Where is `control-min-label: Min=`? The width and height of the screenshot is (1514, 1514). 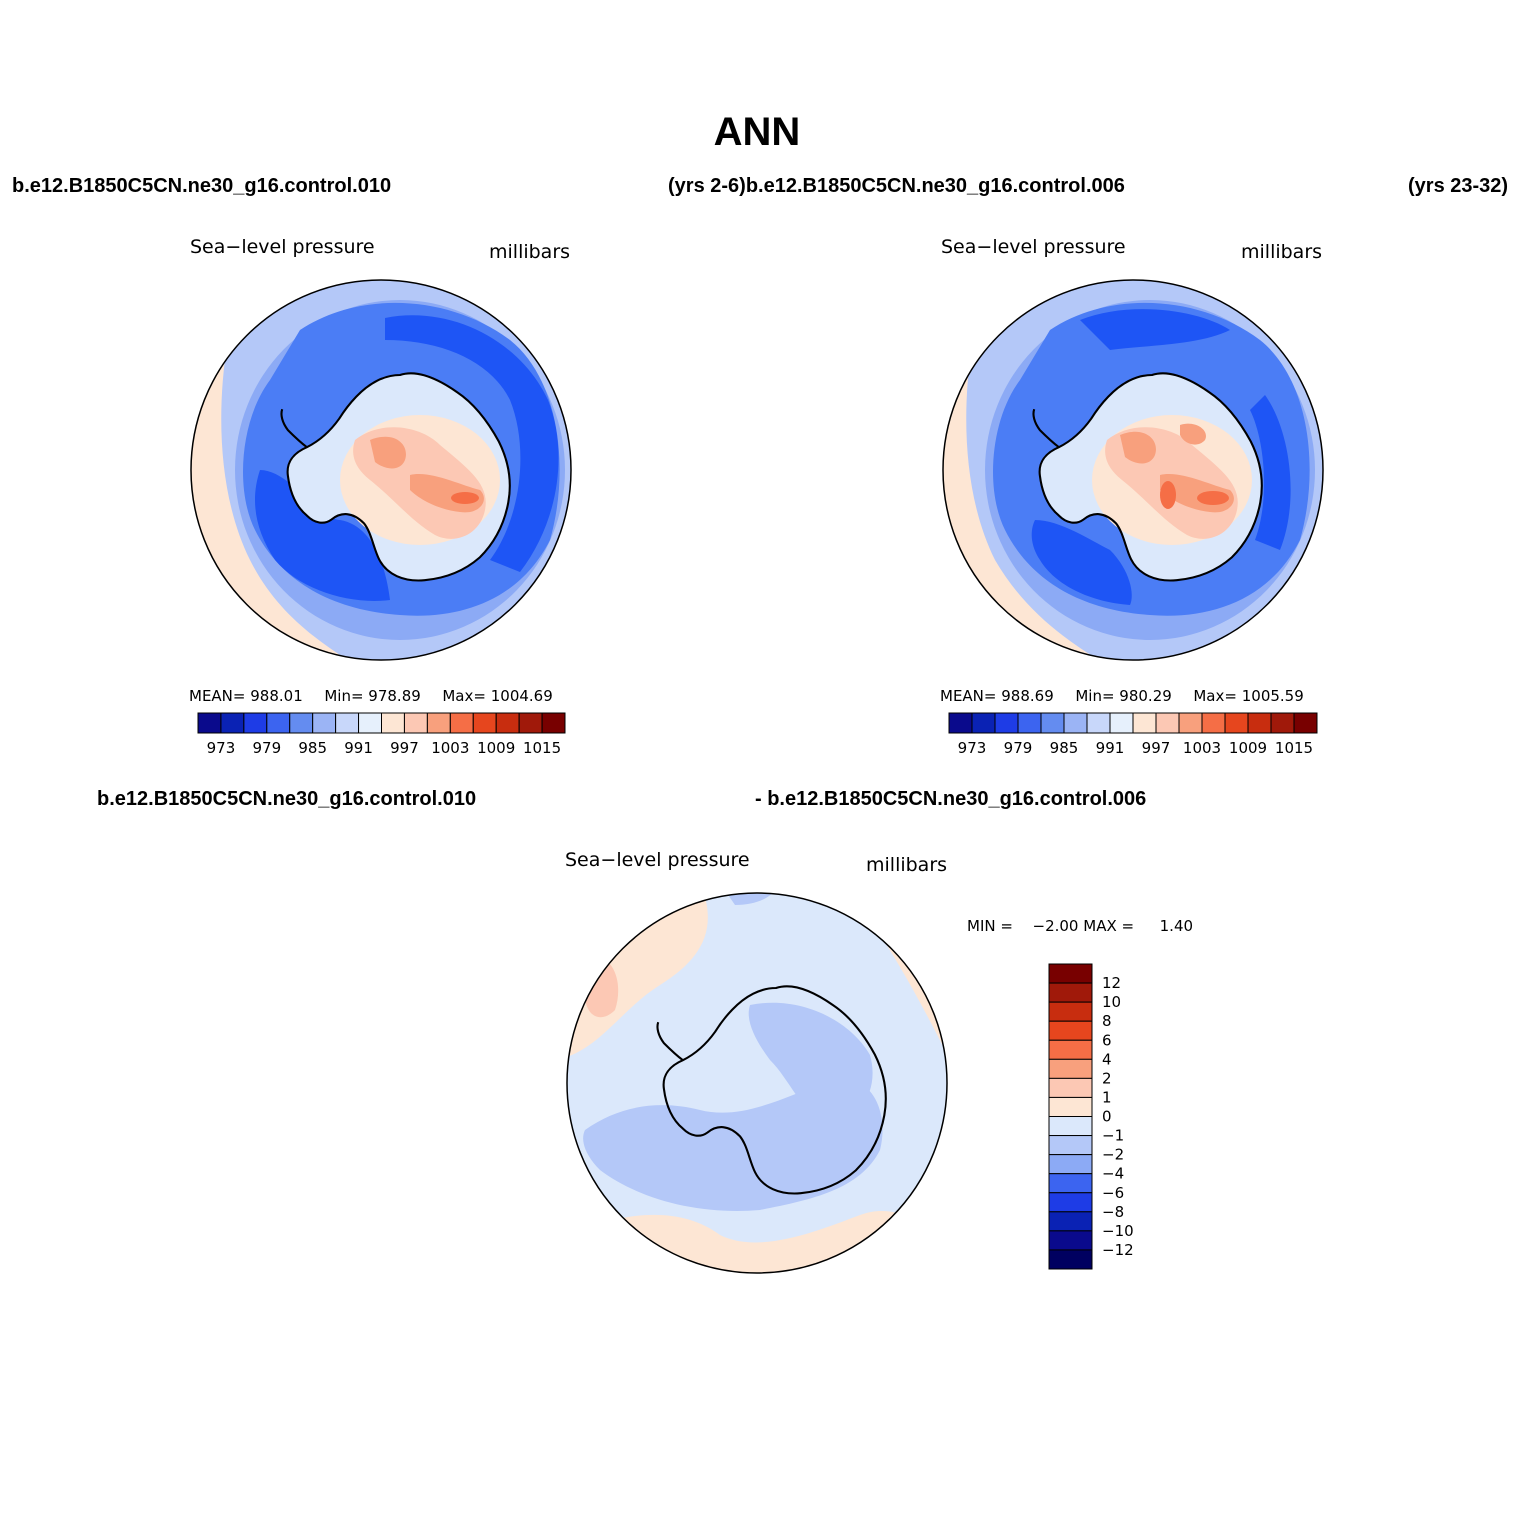
control-min-label: Min= is located at coordinates (1095, 696).